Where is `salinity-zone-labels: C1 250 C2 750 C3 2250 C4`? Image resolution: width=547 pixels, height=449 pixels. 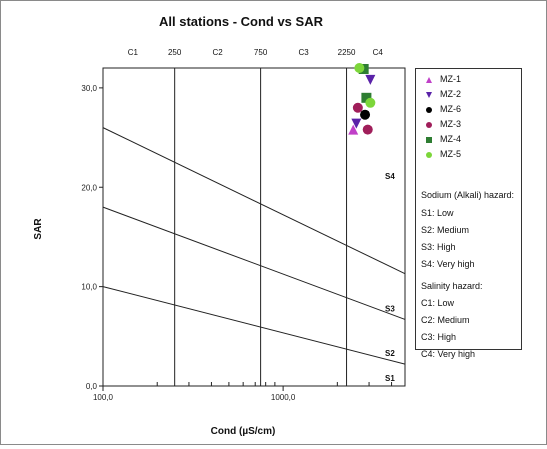 salinity-zone-labels: C1 250 C2 750 C3 2250 C4 is located at coordinates (256, 52).